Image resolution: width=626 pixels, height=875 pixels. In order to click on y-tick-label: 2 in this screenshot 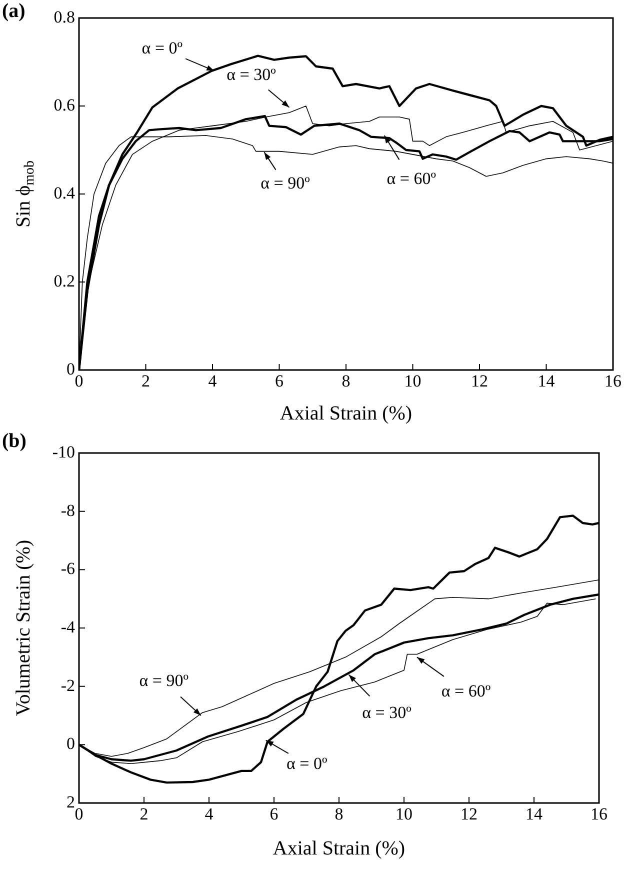, I will do `click(70, 802)`.